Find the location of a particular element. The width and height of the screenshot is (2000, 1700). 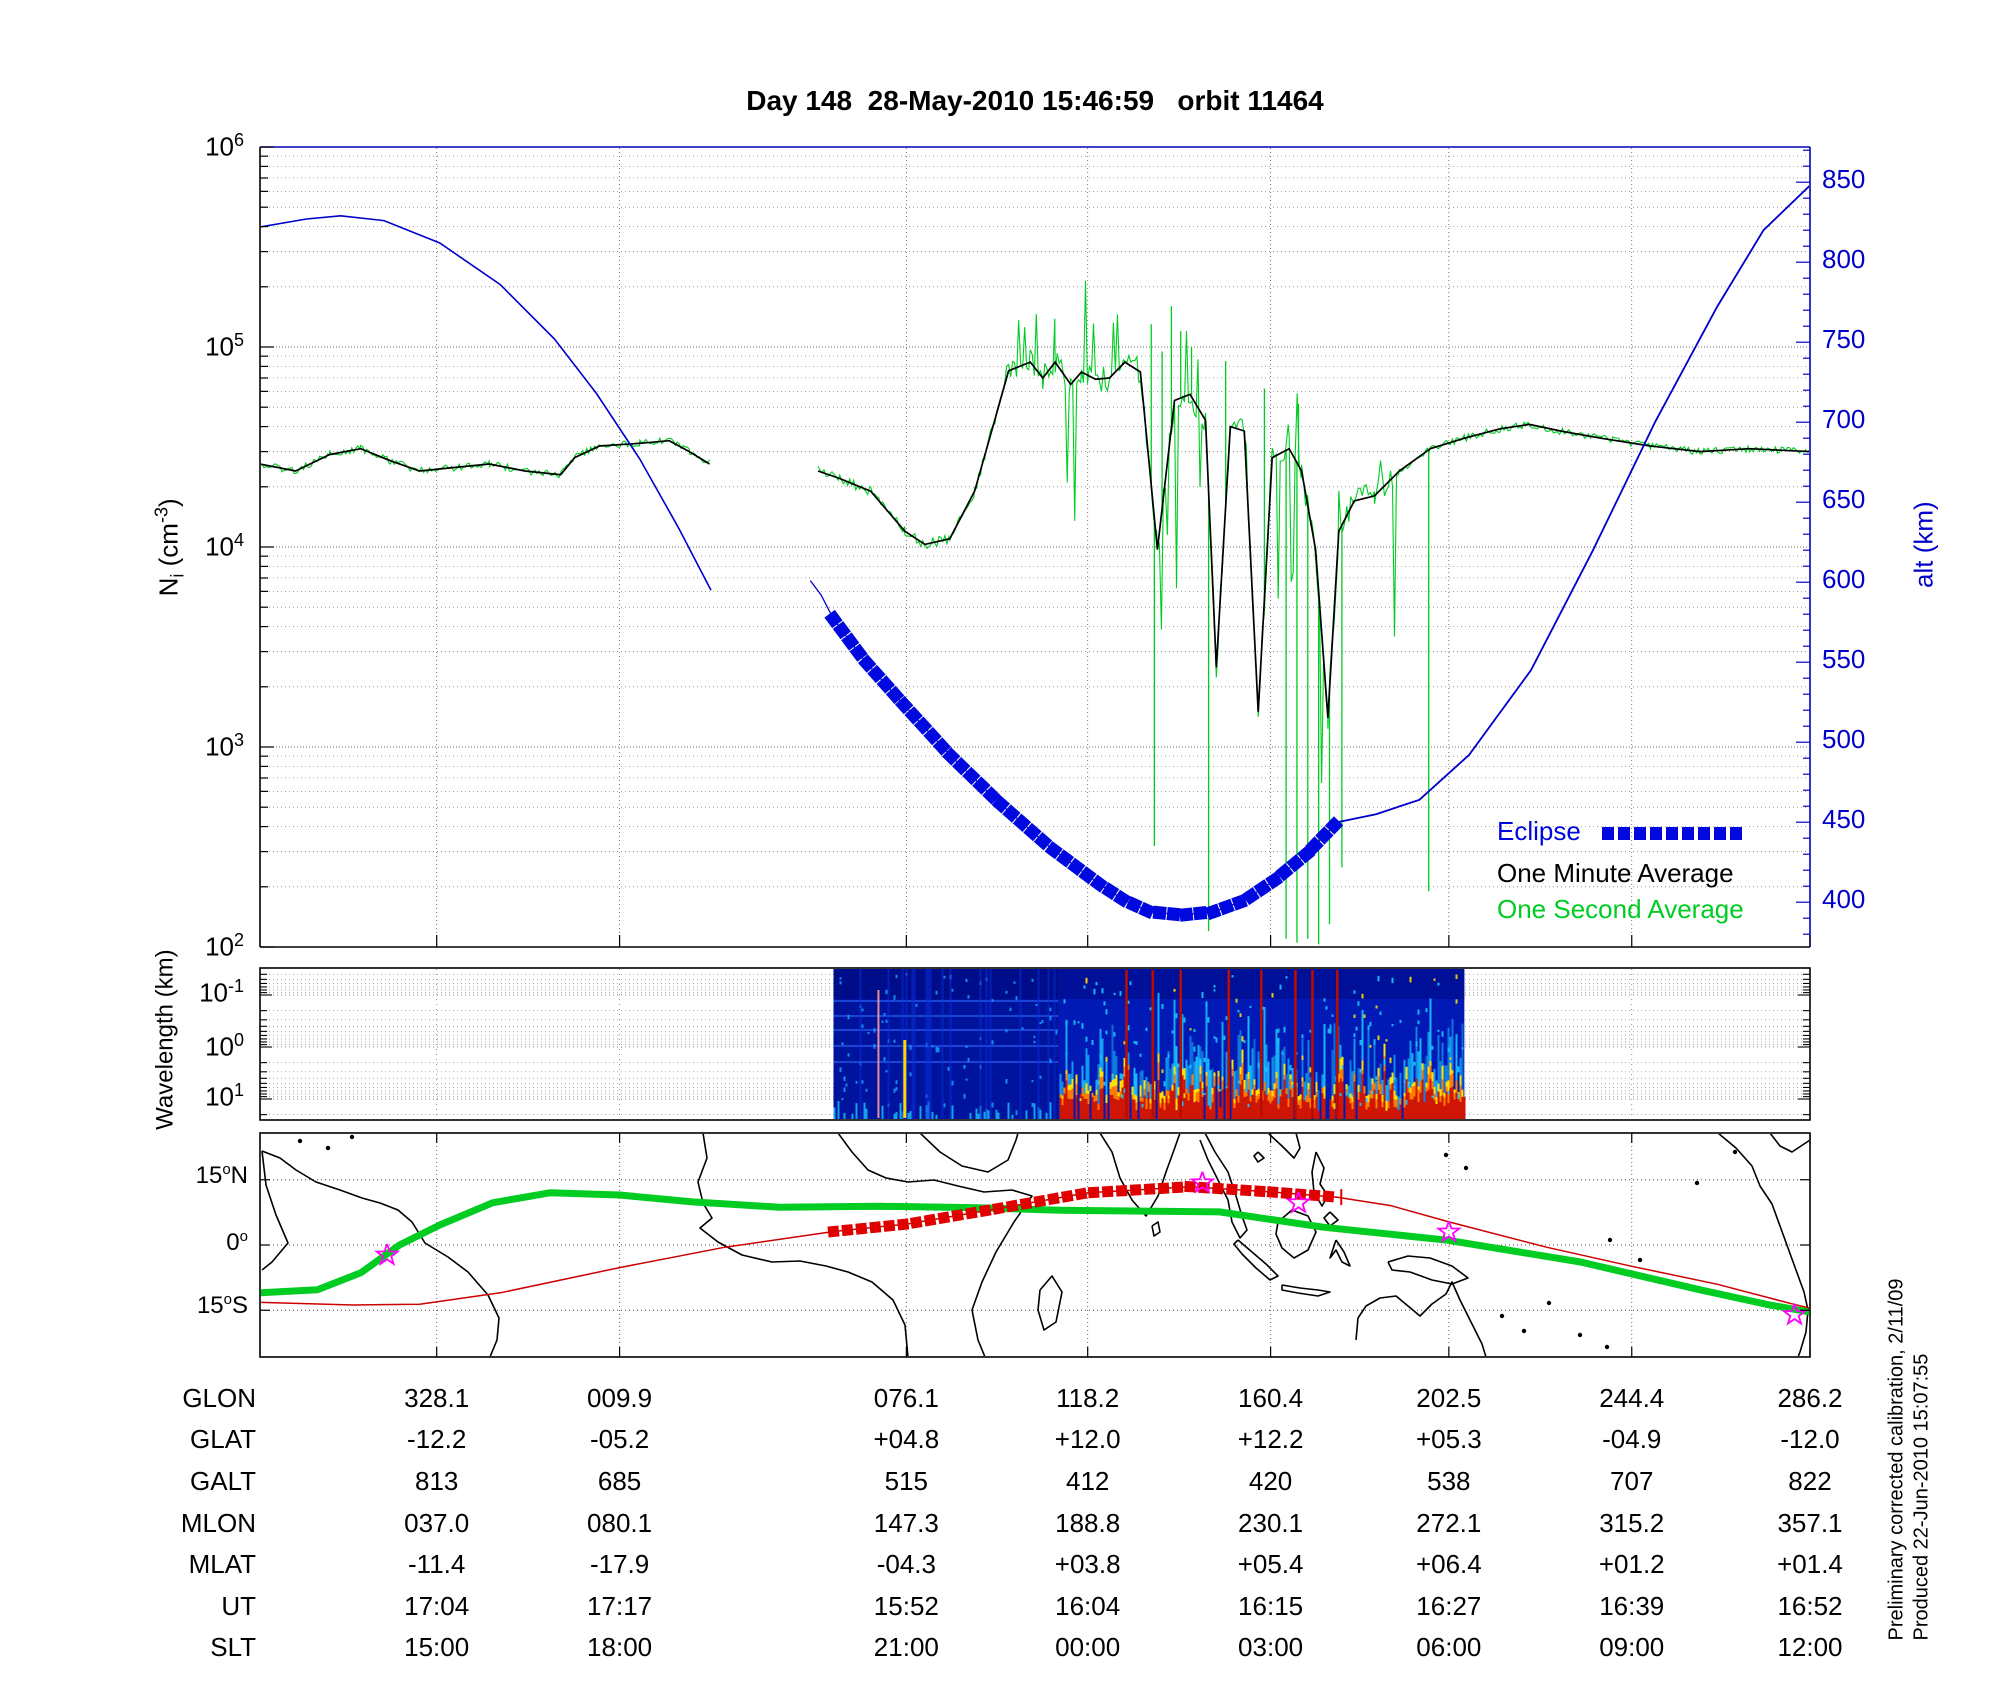

table-cell-GLON-7: 286.2 is located at coordinates (1810, 1398).